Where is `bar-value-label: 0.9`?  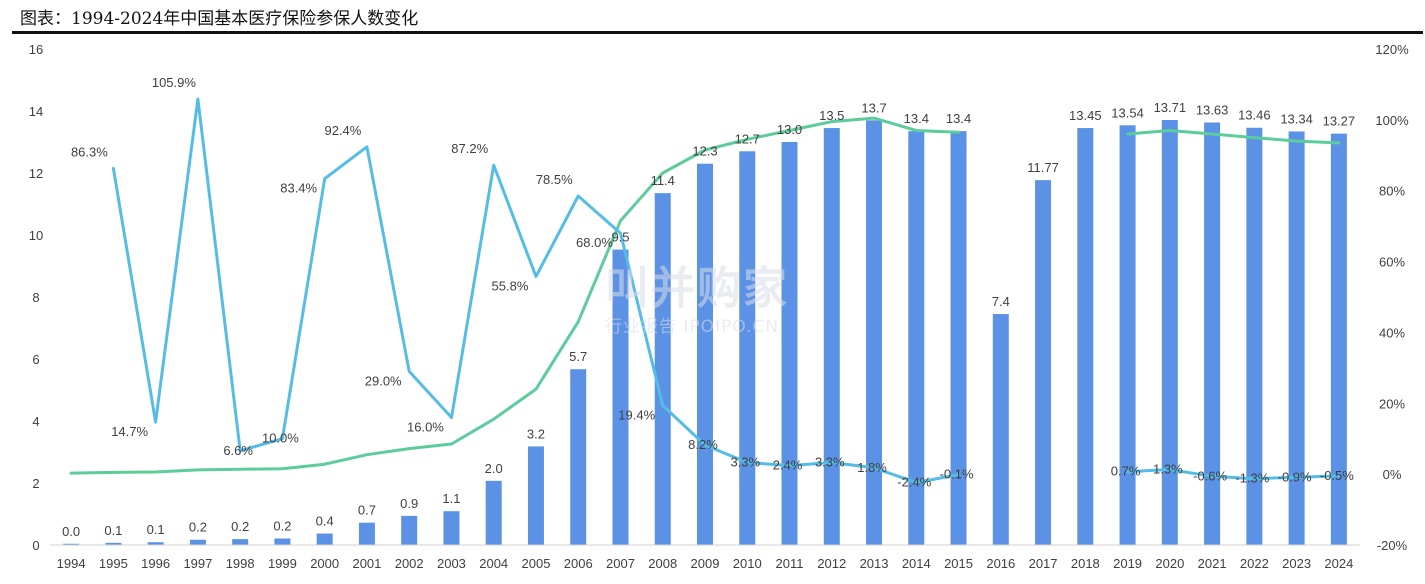 bar-value-label: 0.9 is located at coordinates (409, 503).